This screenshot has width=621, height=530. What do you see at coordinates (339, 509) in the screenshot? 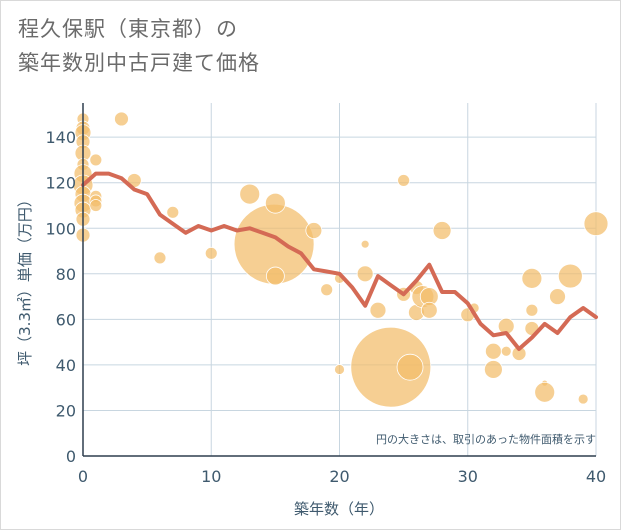
I see `x-axis-label: 築年数（年）` at bounding box center [339, 509].